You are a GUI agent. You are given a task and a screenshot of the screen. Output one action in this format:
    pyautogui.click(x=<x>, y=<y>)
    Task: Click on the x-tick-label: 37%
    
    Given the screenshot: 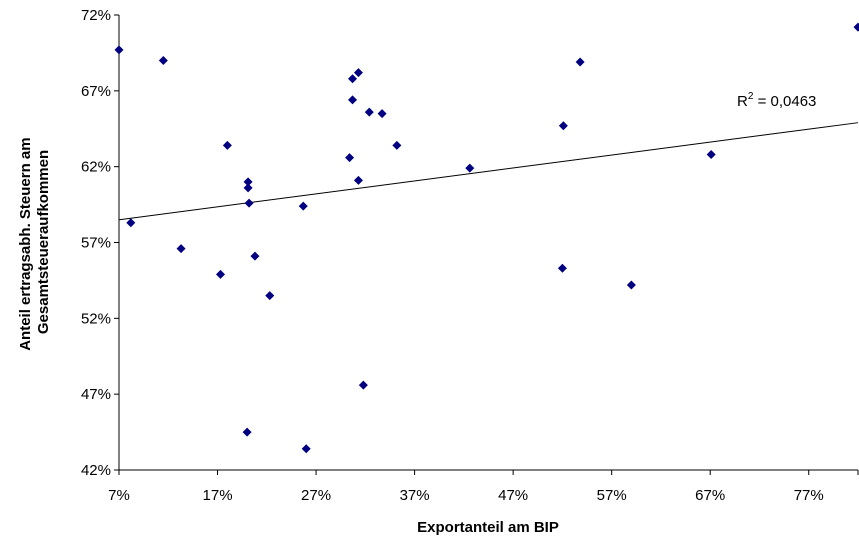 What is the action you would take?
    pyautogui.click(x=415, y=495)
    